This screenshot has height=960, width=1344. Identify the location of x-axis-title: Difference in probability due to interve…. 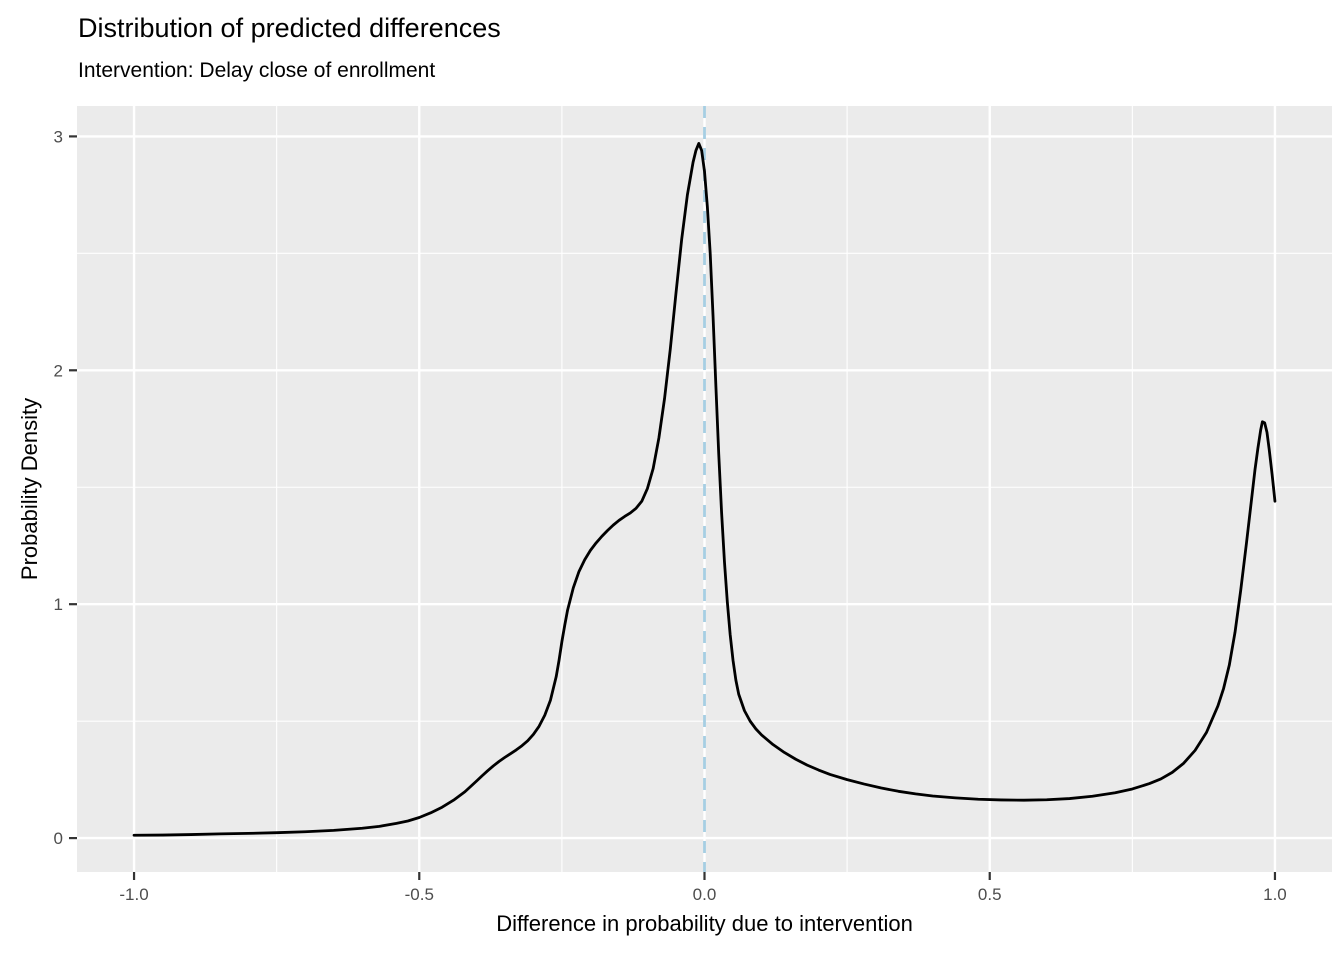
(704, 923).